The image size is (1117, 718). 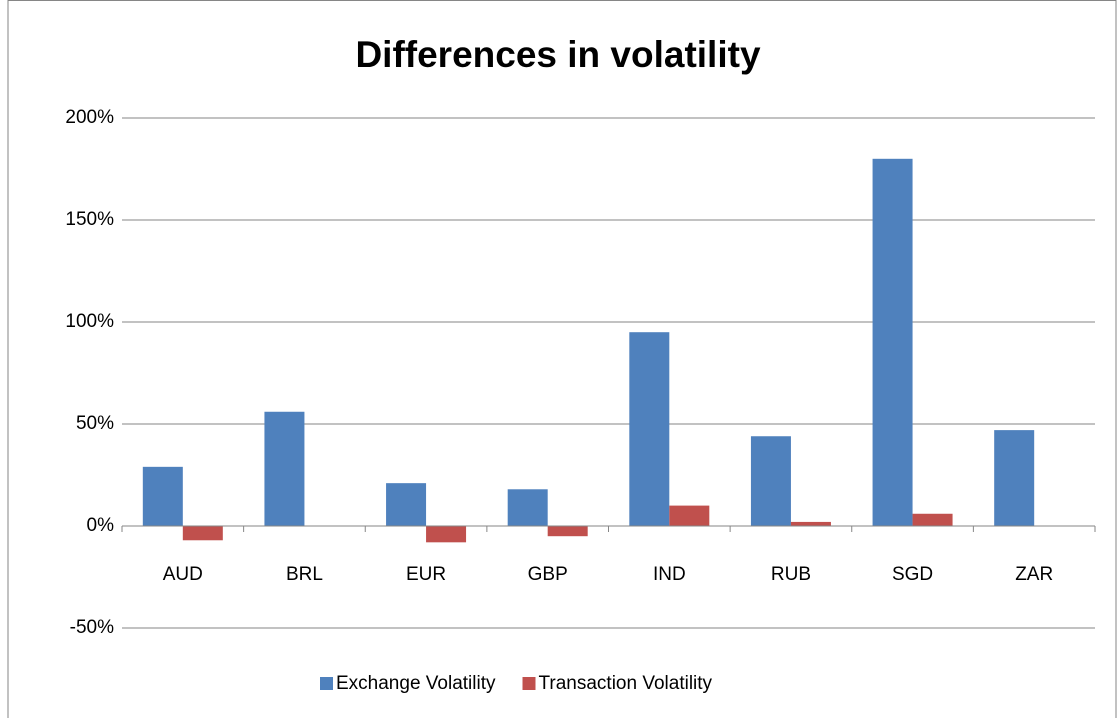 I want to click on legend-label: Exchange Volatility, so click(x=416, y=683).